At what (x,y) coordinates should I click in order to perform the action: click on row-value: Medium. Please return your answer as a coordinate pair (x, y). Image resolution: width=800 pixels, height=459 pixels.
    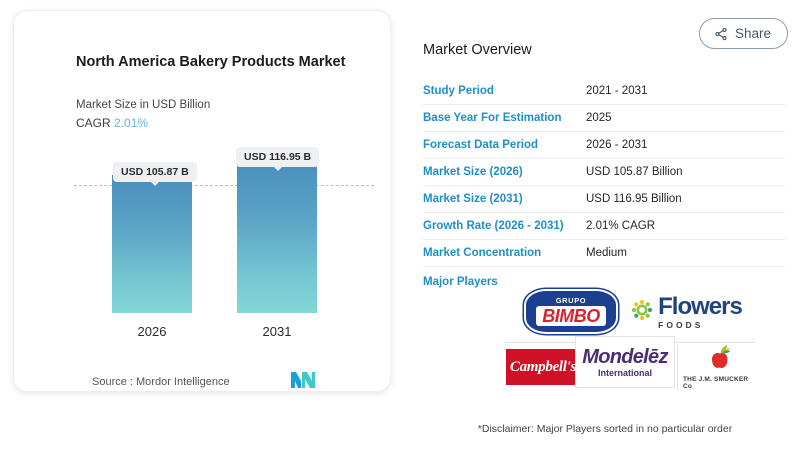
    Looking at the image, I should click on (606, 253).